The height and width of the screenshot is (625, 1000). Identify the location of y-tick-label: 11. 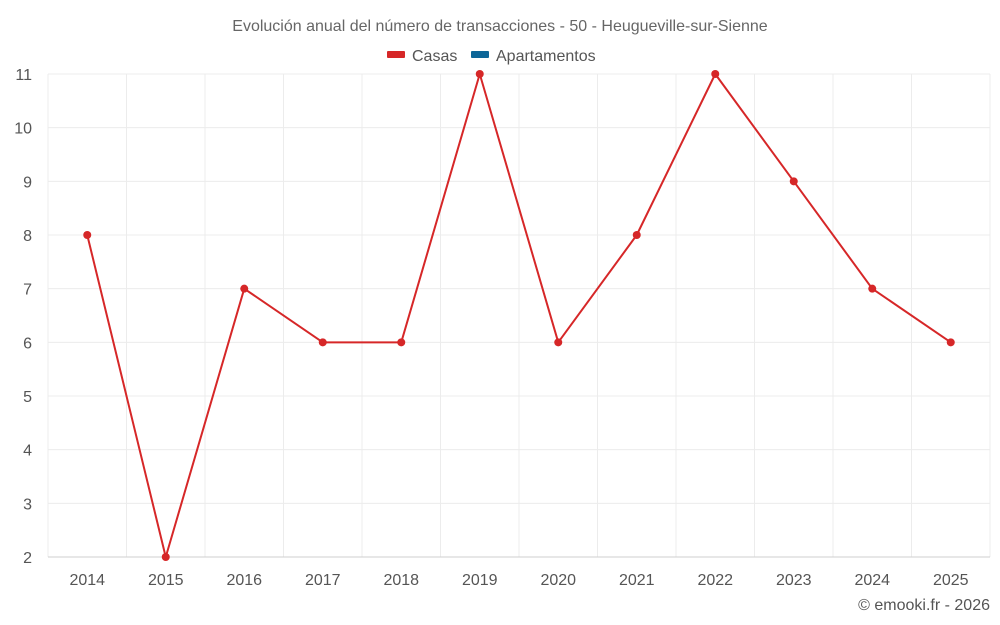
(23, 75).